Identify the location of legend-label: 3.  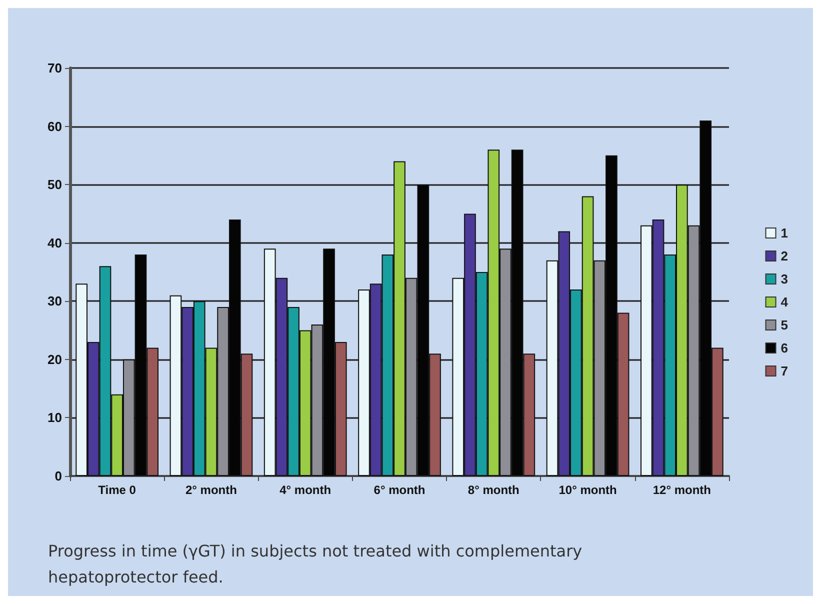
(784, 279).